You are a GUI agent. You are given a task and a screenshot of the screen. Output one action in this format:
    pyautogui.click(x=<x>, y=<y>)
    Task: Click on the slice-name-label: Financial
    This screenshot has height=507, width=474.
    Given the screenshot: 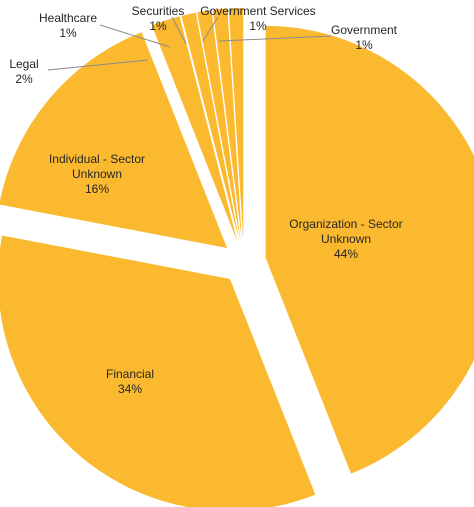 What is the action you would take?
    pyautogui.click(x=130, y=374)
    